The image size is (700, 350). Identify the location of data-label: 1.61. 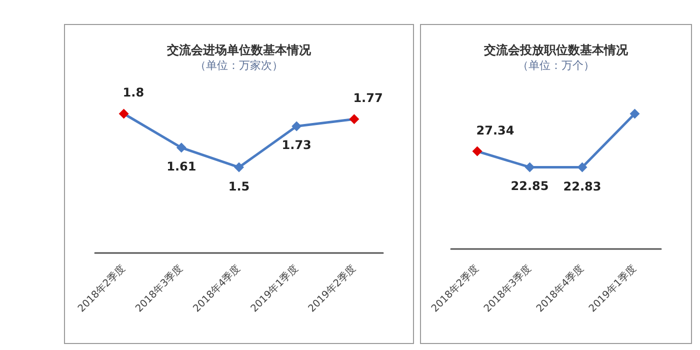
(181, 167).